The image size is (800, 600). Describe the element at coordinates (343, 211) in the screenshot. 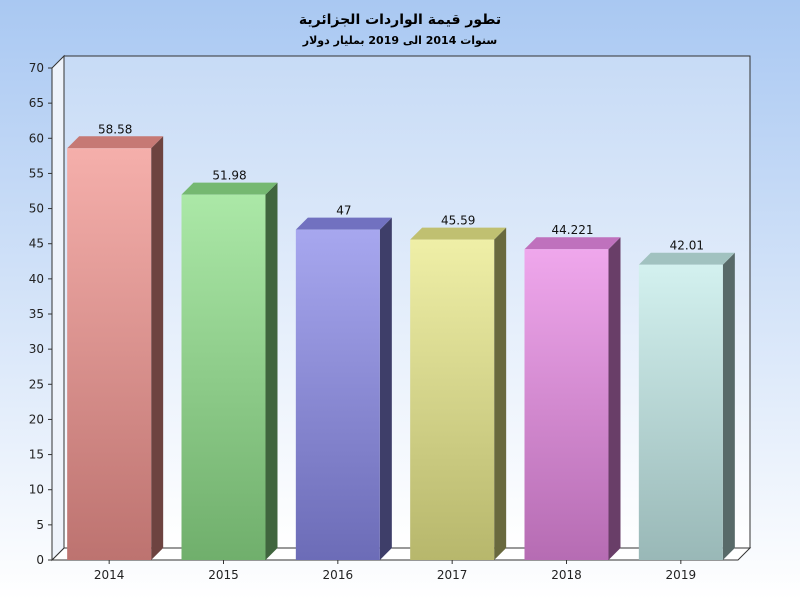

I see `bar-data-label: 47` at that location.